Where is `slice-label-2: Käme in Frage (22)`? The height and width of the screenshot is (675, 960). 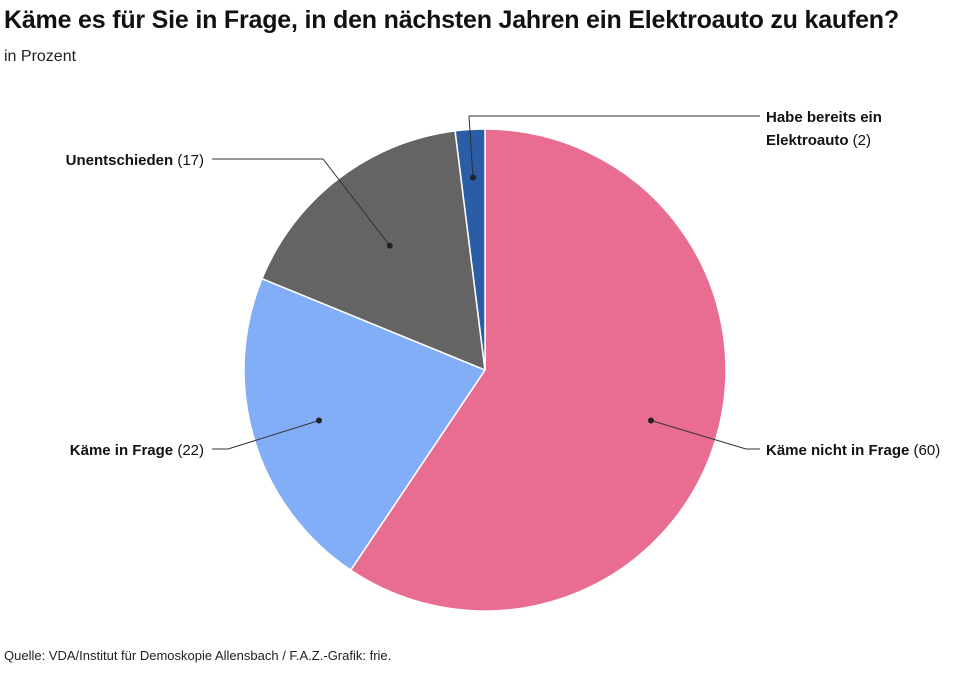 slice-label-2: Käme in Frage (22) is located at coordinates (137, 450).